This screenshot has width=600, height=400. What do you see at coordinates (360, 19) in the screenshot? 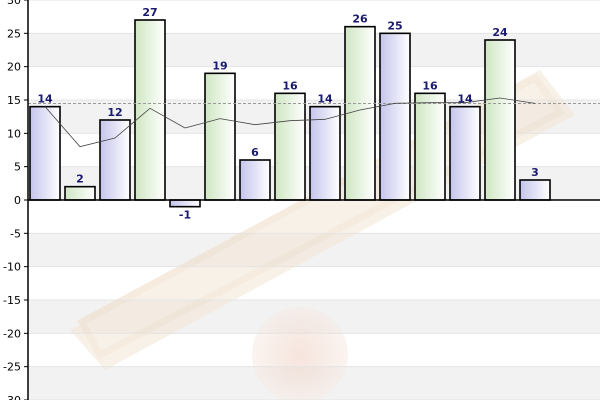
I see `bar-value-label: 26` at bounding box center [360, 19].